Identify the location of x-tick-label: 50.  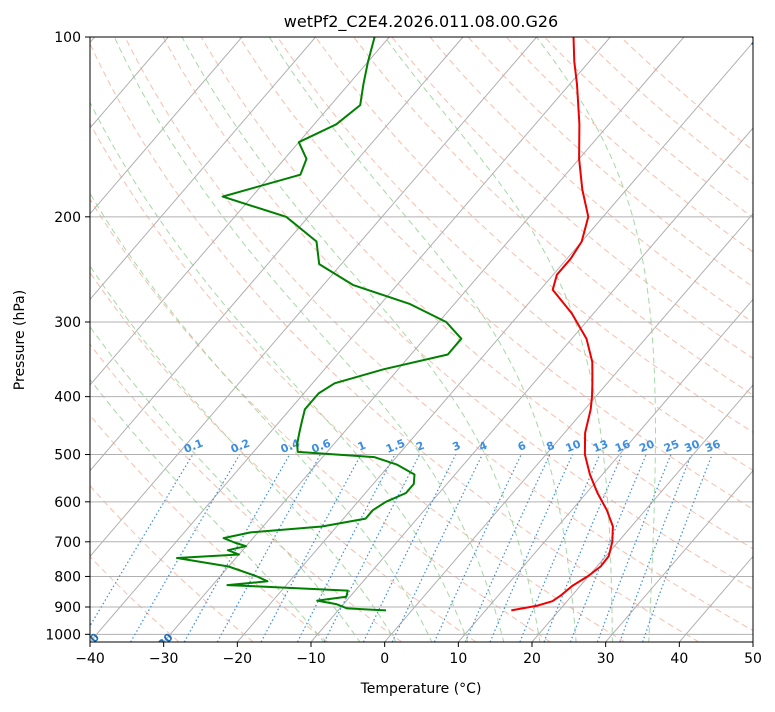
(753, 659).